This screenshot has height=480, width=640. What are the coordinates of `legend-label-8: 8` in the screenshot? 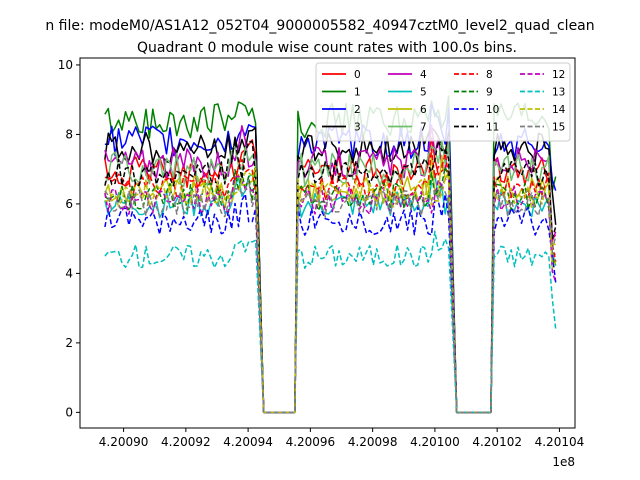 It's located at (489, 75).